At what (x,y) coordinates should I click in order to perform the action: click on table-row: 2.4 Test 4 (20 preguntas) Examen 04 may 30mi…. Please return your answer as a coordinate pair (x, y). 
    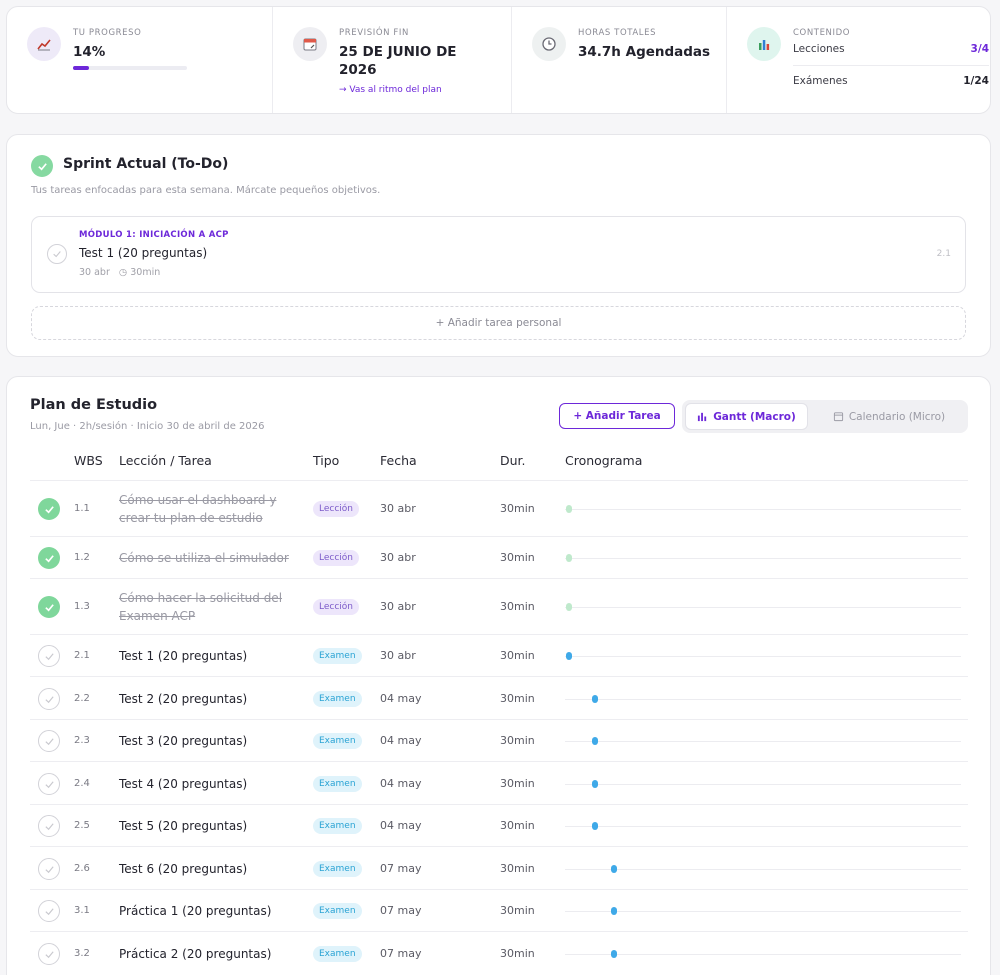
    Looking at the image, I should click on (499, 782).